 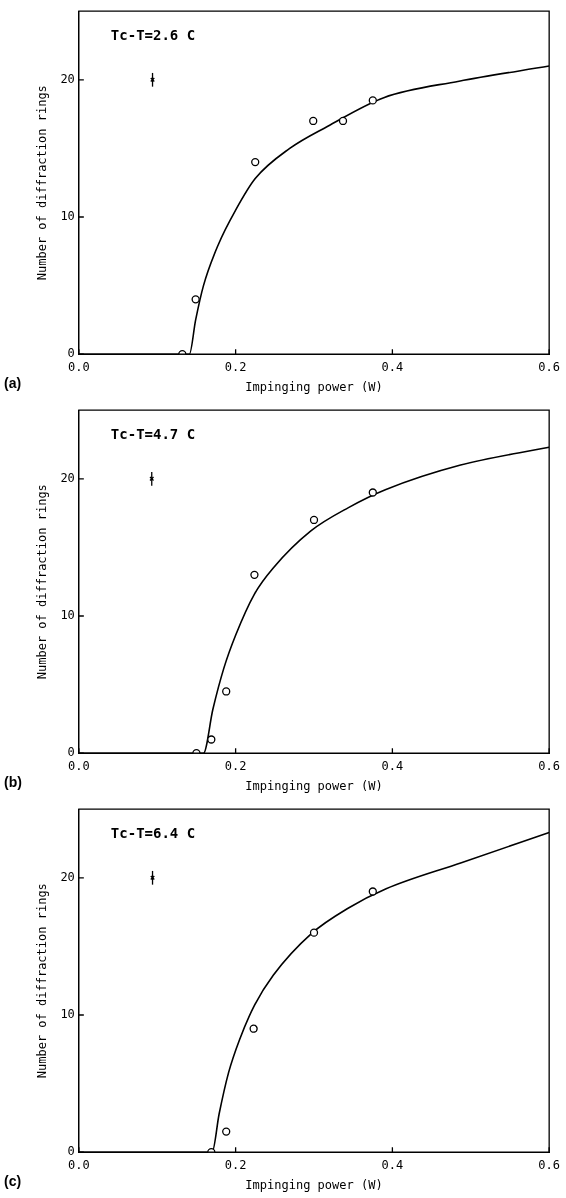 What do you see at coordinates (13, 383) in the screenshot?
I see `text: (a)` at bounding box center [13, 383].